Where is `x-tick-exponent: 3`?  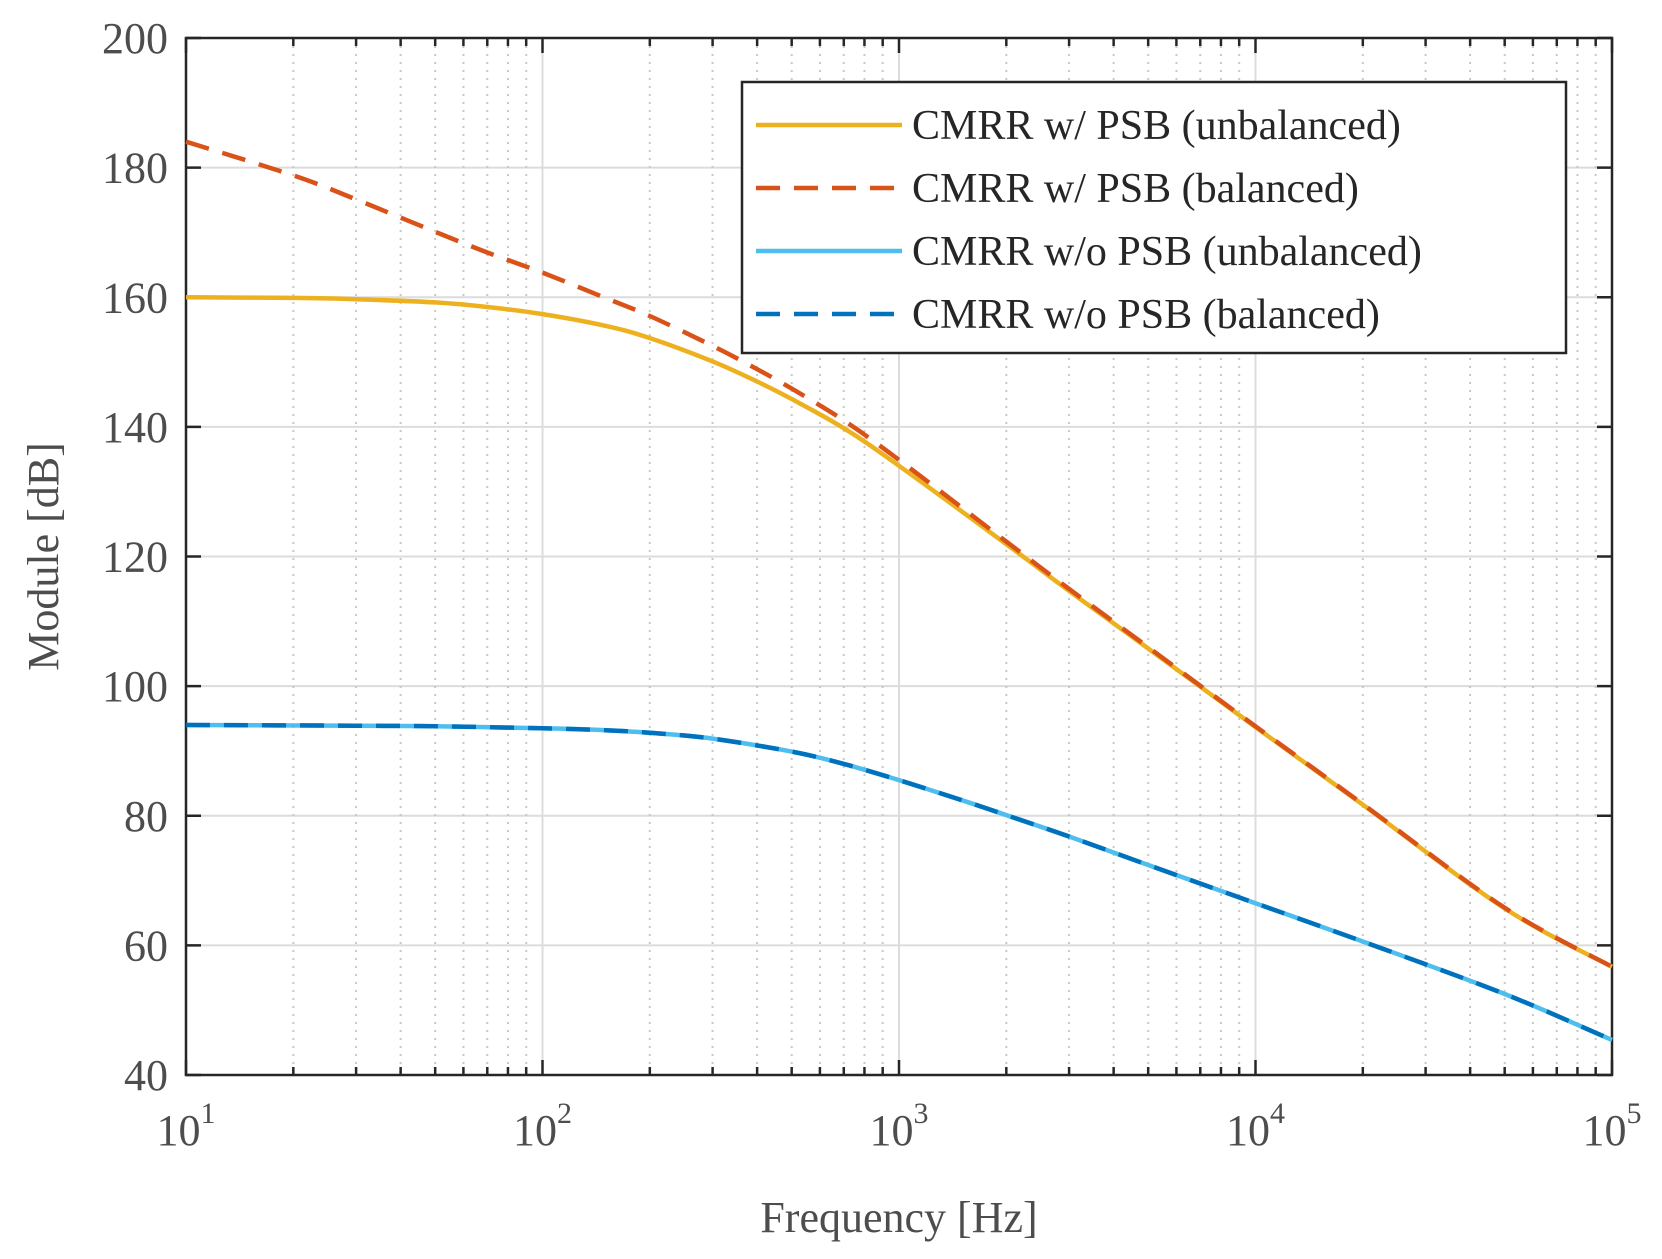
x-tick-exponent: 3 is located at coordinates (921, 1113).